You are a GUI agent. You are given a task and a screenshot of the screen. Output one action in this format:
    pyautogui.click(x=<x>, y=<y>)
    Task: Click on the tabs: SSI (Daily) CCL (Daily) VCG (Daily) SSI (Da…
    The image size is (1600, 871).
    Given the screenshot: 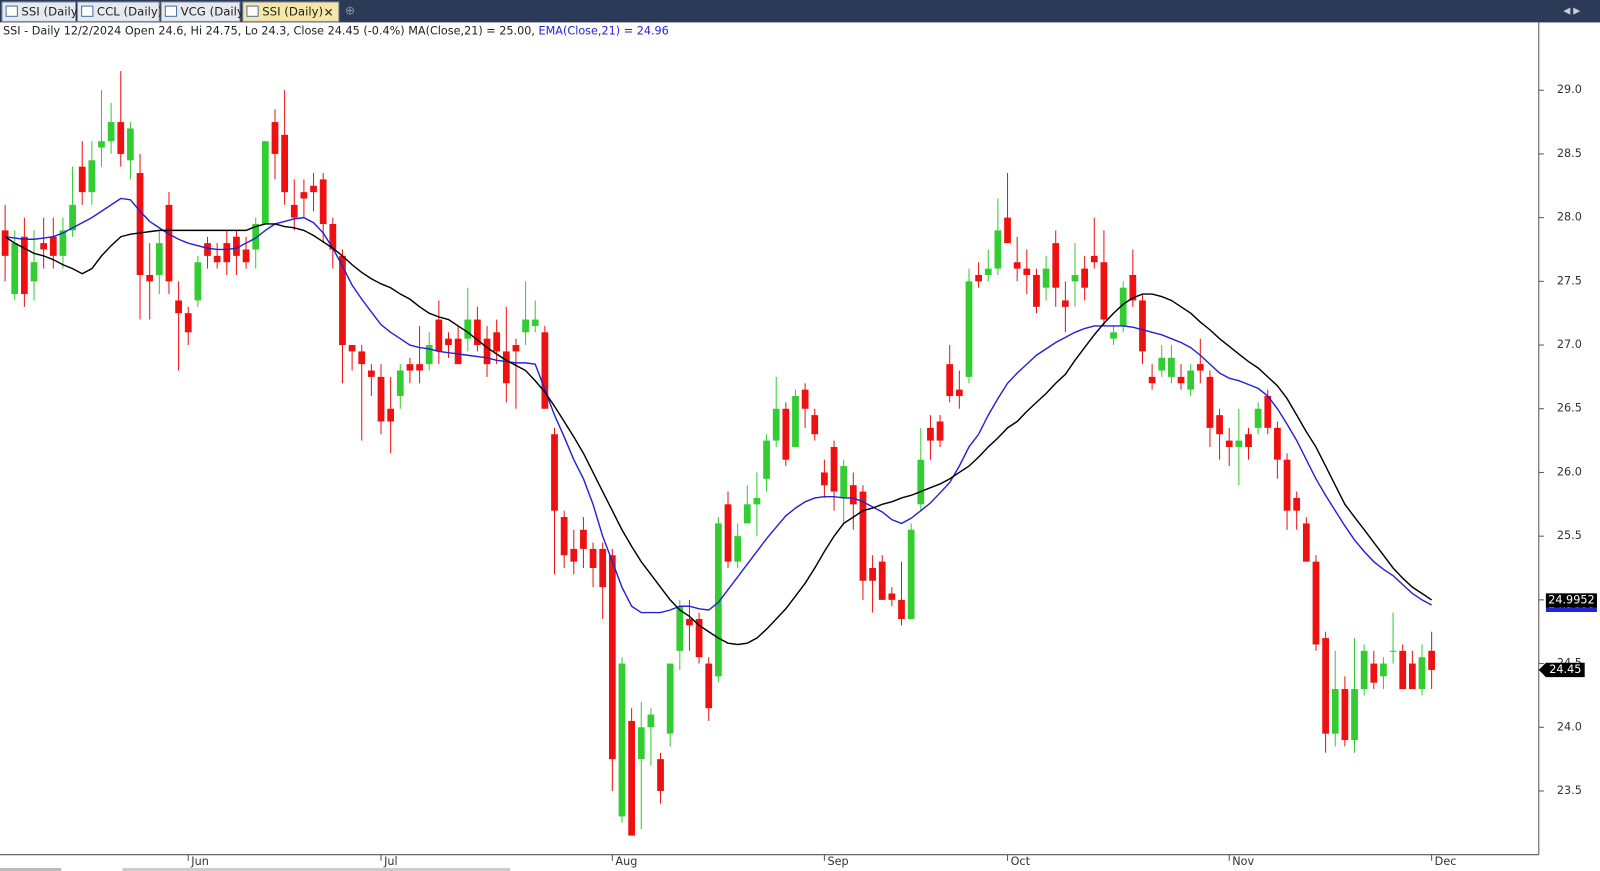 What is the action you would take?
    pyautogui.click(x=170, y=11)
    